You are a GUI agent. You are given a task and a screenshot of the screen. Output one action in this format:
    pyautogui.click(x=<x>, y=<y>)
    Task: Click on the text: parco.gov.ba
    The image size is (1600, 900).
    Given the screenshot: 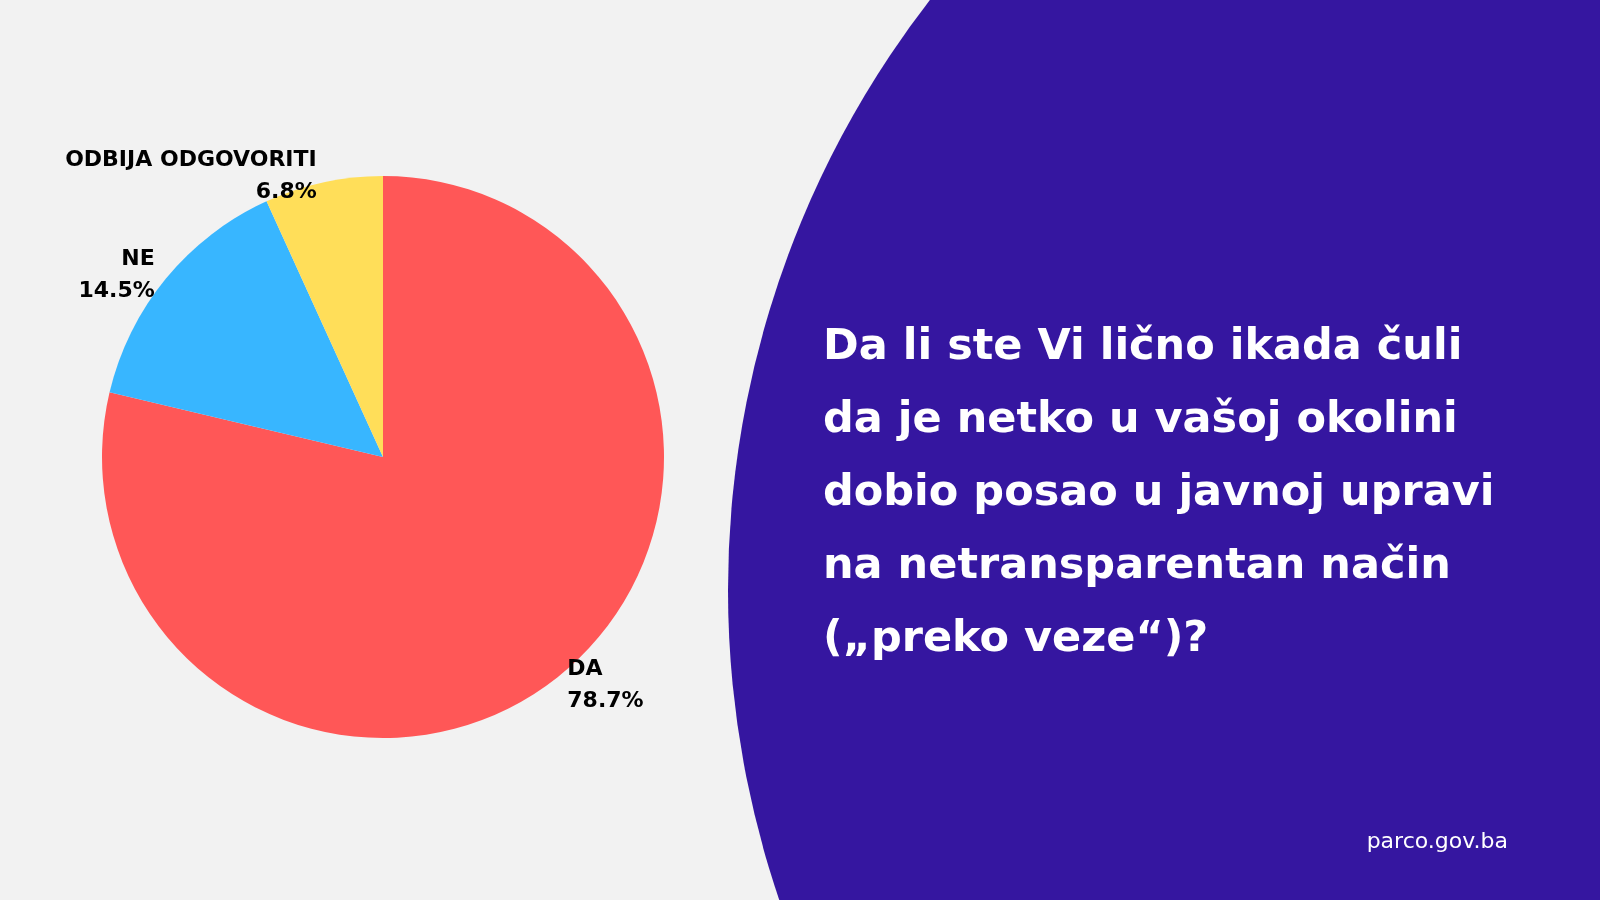 What is the action you would take?
    pyautogui.click(x=1437, y=840)
    